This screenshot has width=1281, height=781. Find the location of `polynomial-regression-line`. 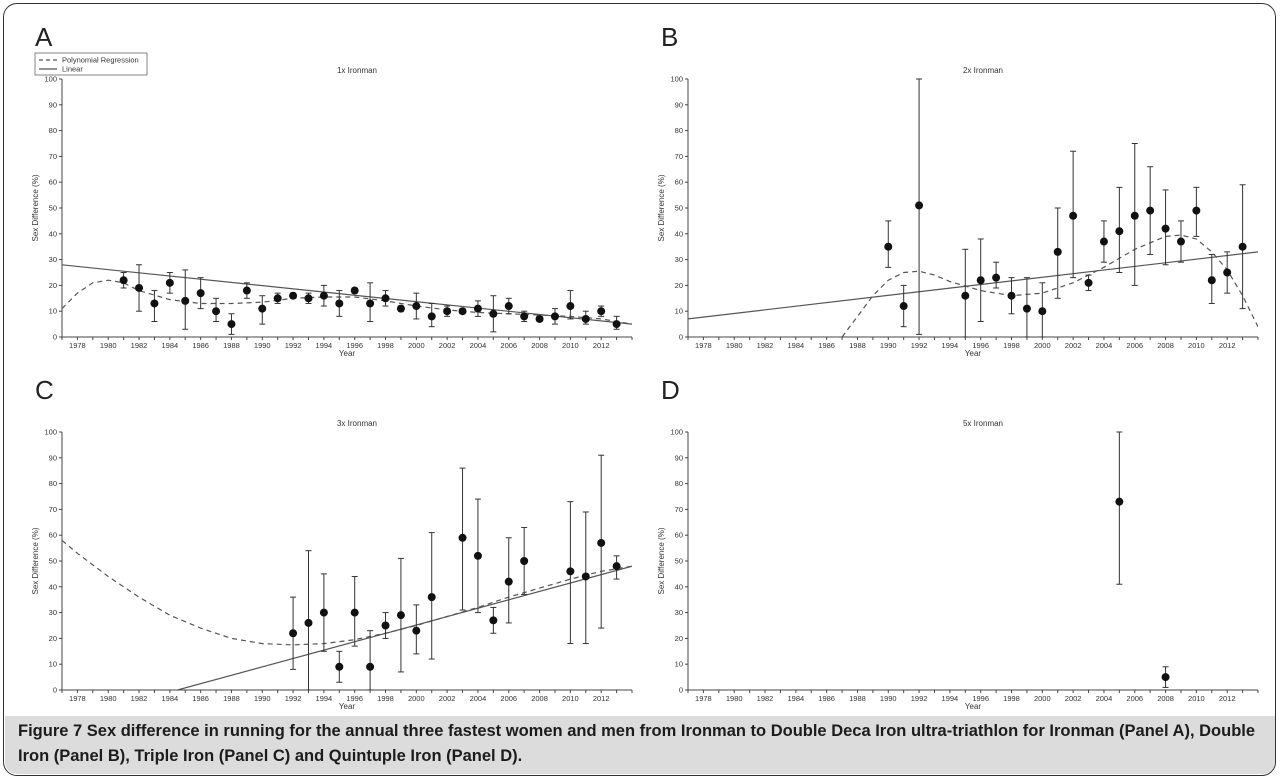

polynomial-regression-line is located at coordinates (1049, 285).